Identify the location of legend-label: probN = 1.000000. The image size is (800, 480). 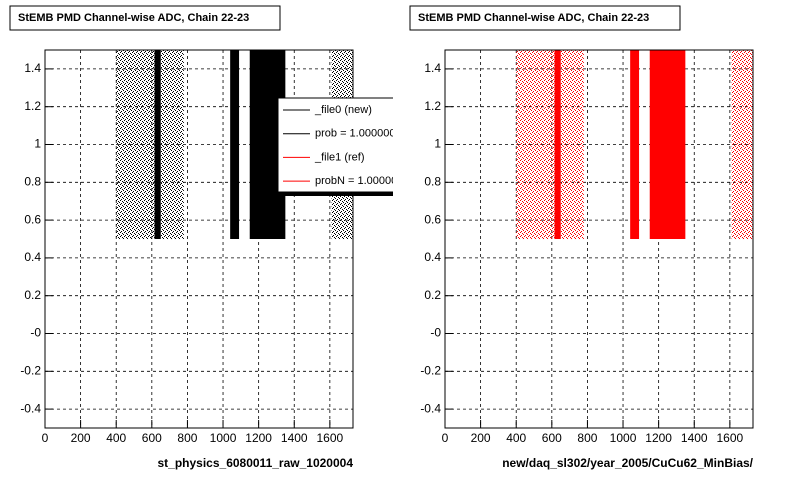
(359, 181).